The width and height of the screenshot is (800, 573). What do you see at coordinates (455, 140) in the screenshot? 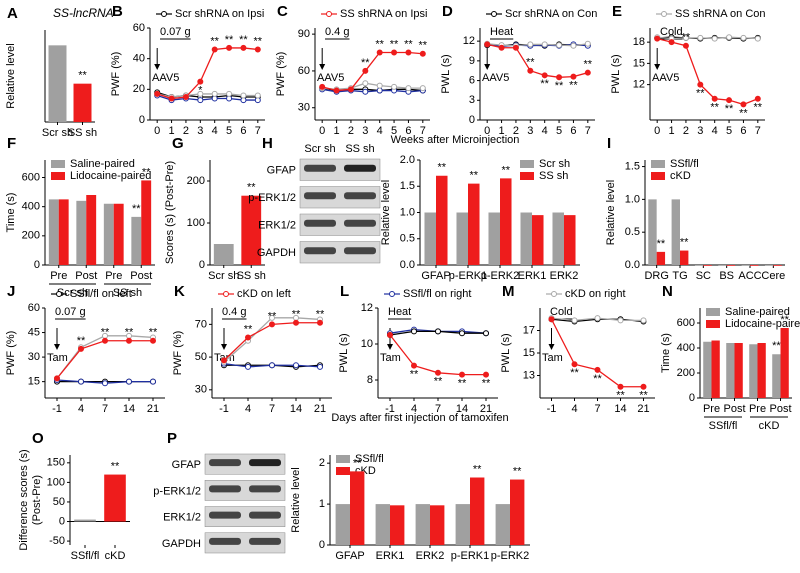
I see `x-axis-title: Weeks after Microinjection` at bounding box center [455, 140].